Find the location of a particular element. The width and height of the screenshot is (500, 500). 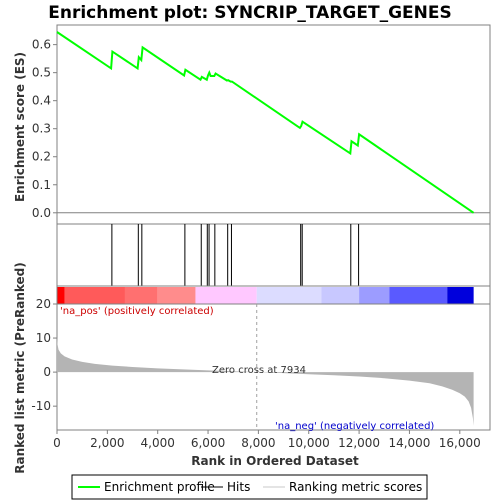

es-y-tick-label: 0.3 is located at coordinates (41, 129).